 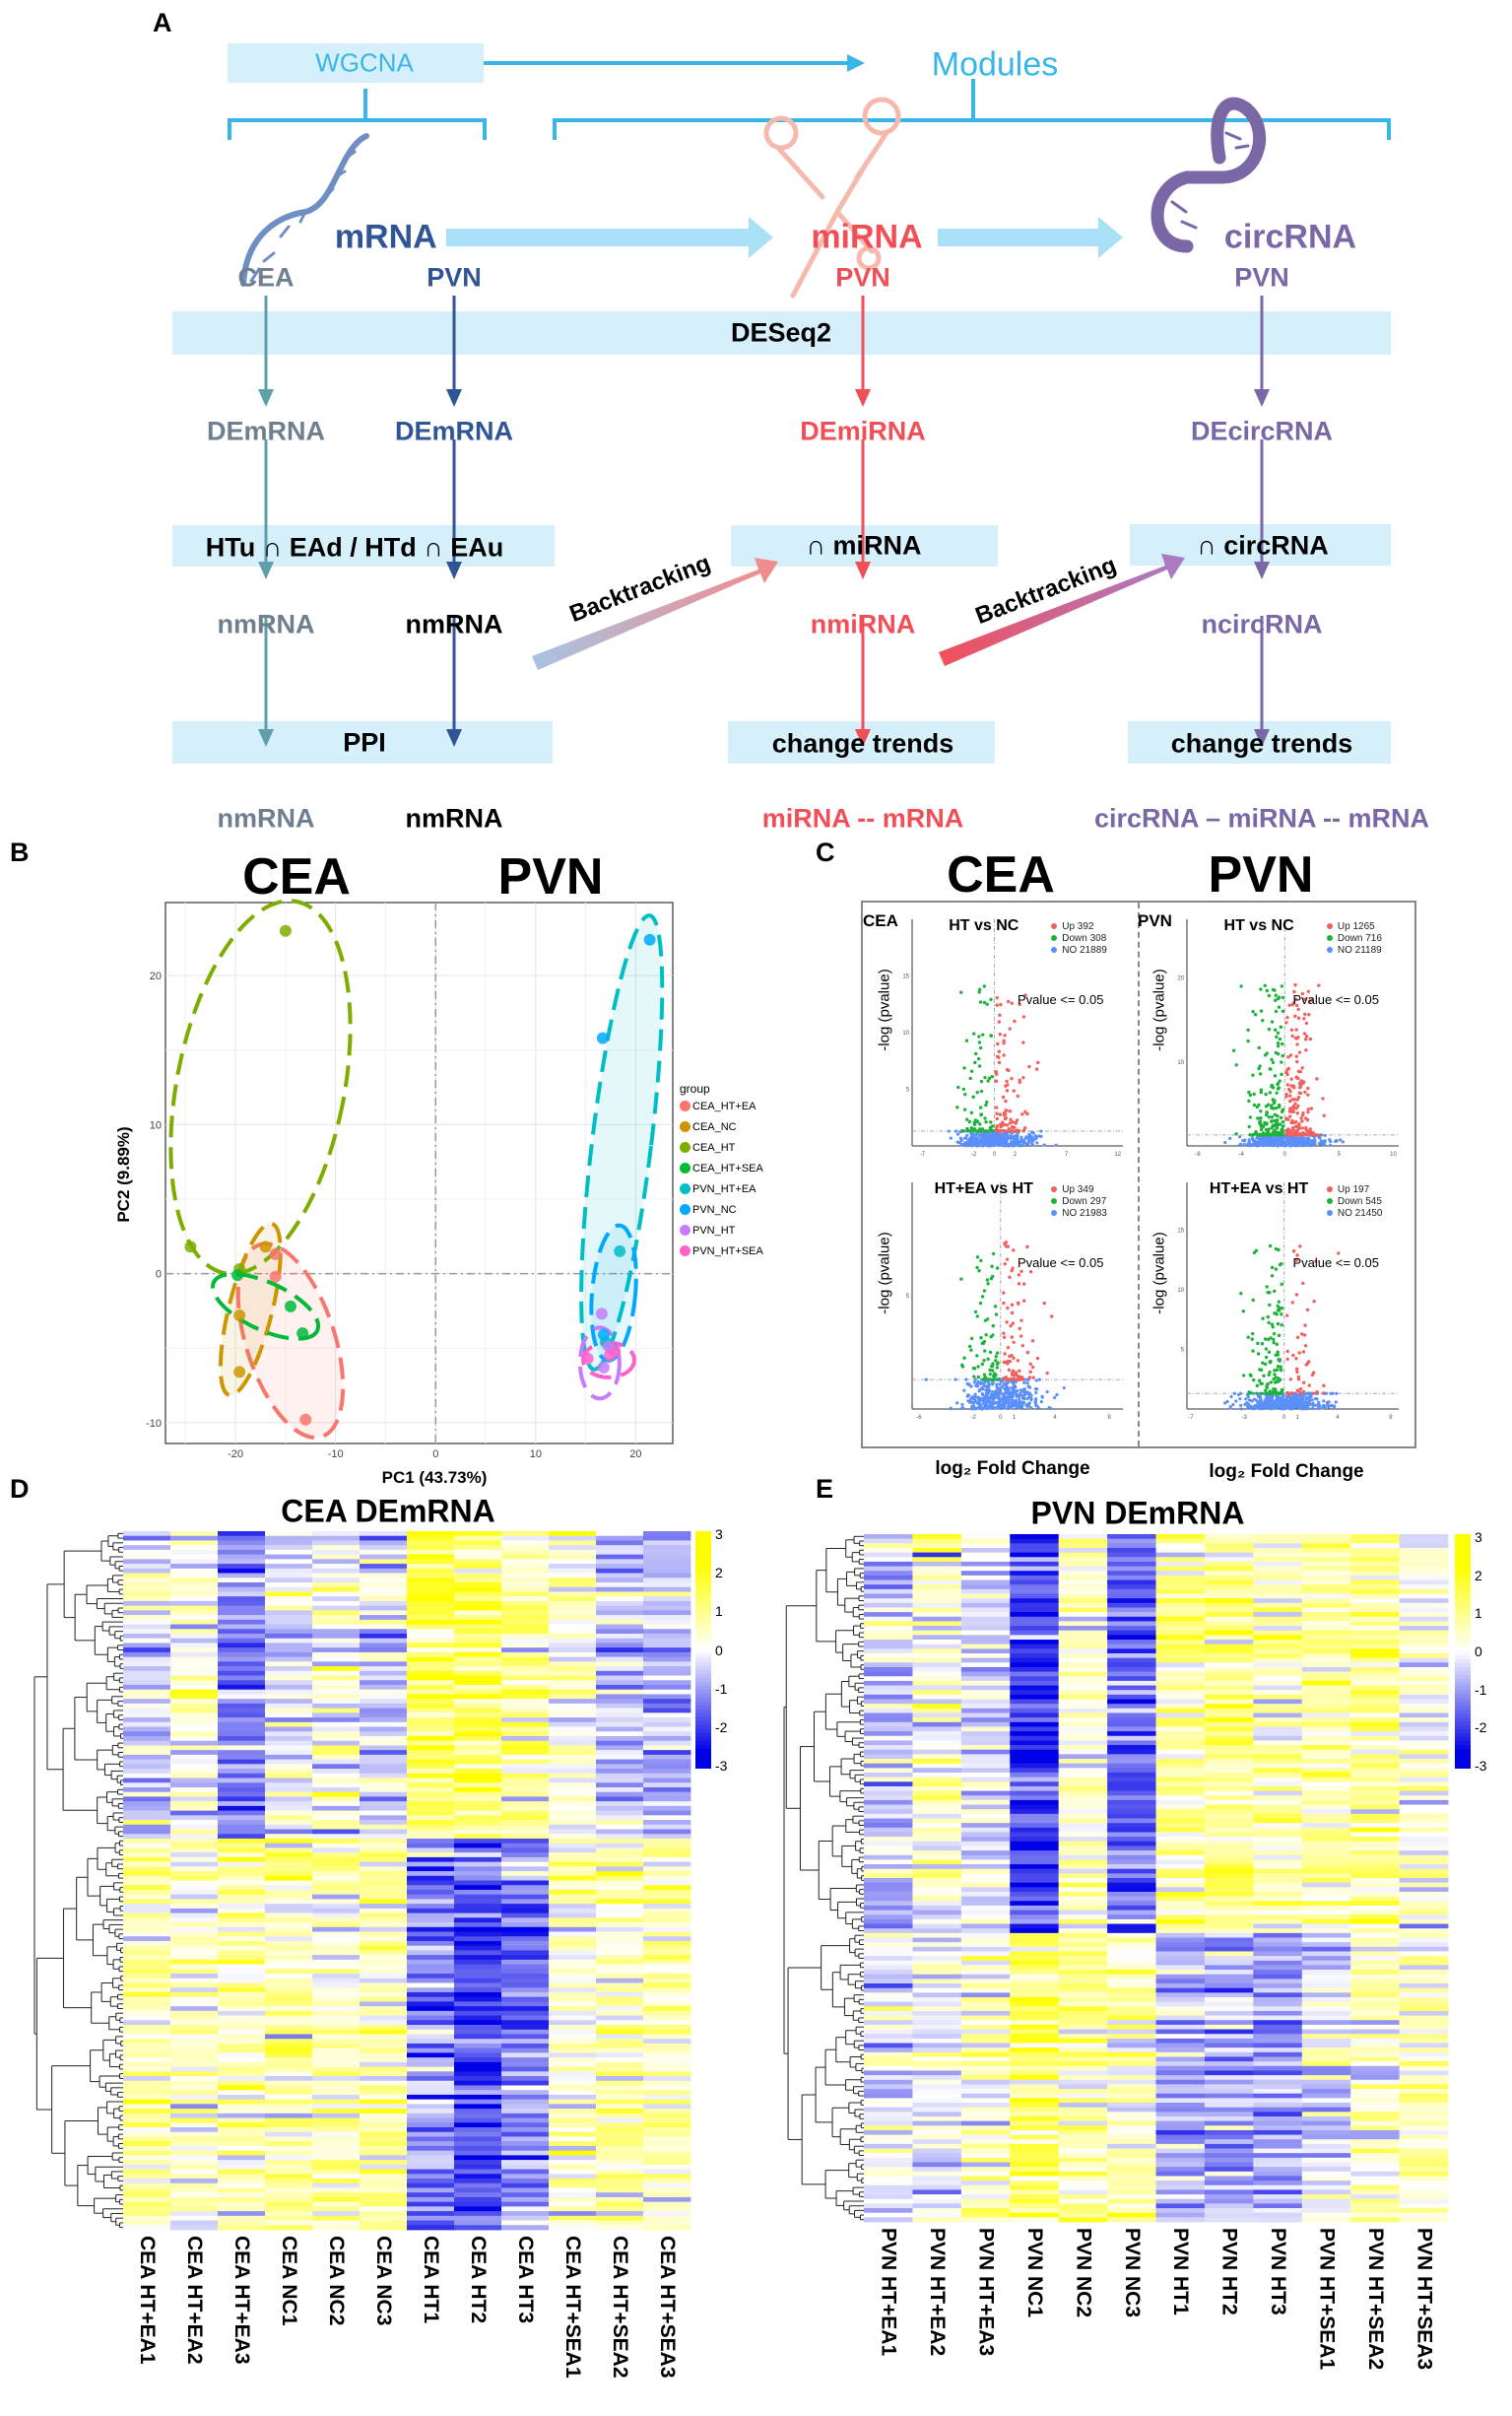 What do you see at coordinates (863, 624) in the screenshot?
I see `nmirna-label: nmiRNA` at bounding box center [863, 624].